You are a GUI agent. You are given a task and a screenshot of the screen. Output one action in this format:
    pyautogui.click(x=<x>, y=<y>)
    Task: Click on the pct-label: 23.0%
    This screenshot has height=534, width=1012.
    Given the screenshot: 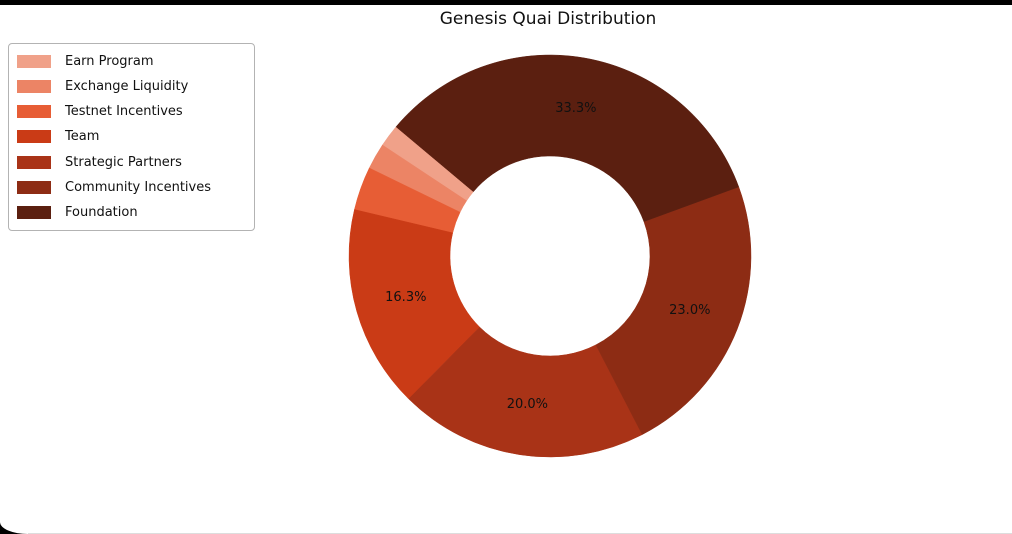 What is the action you would take?
    pyautogui.click(x=689, y=310)
    